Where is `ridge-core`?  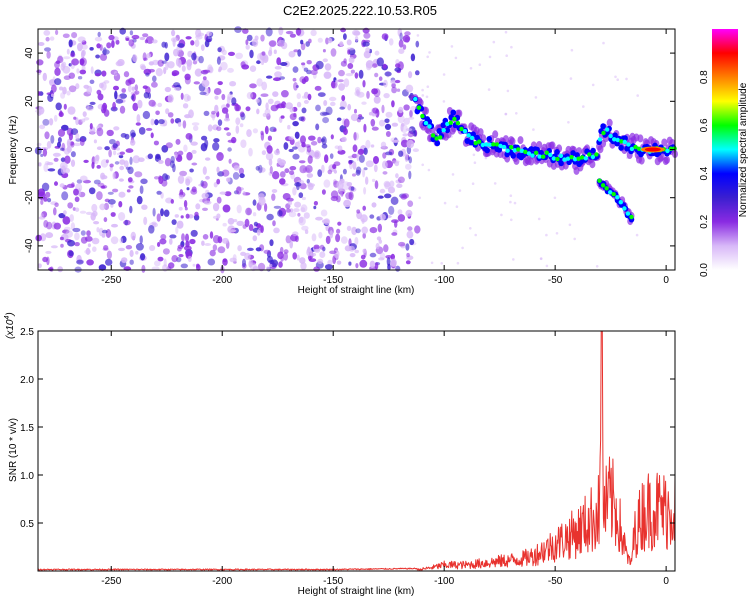 ridge-core is located at coordinates (489, 139).